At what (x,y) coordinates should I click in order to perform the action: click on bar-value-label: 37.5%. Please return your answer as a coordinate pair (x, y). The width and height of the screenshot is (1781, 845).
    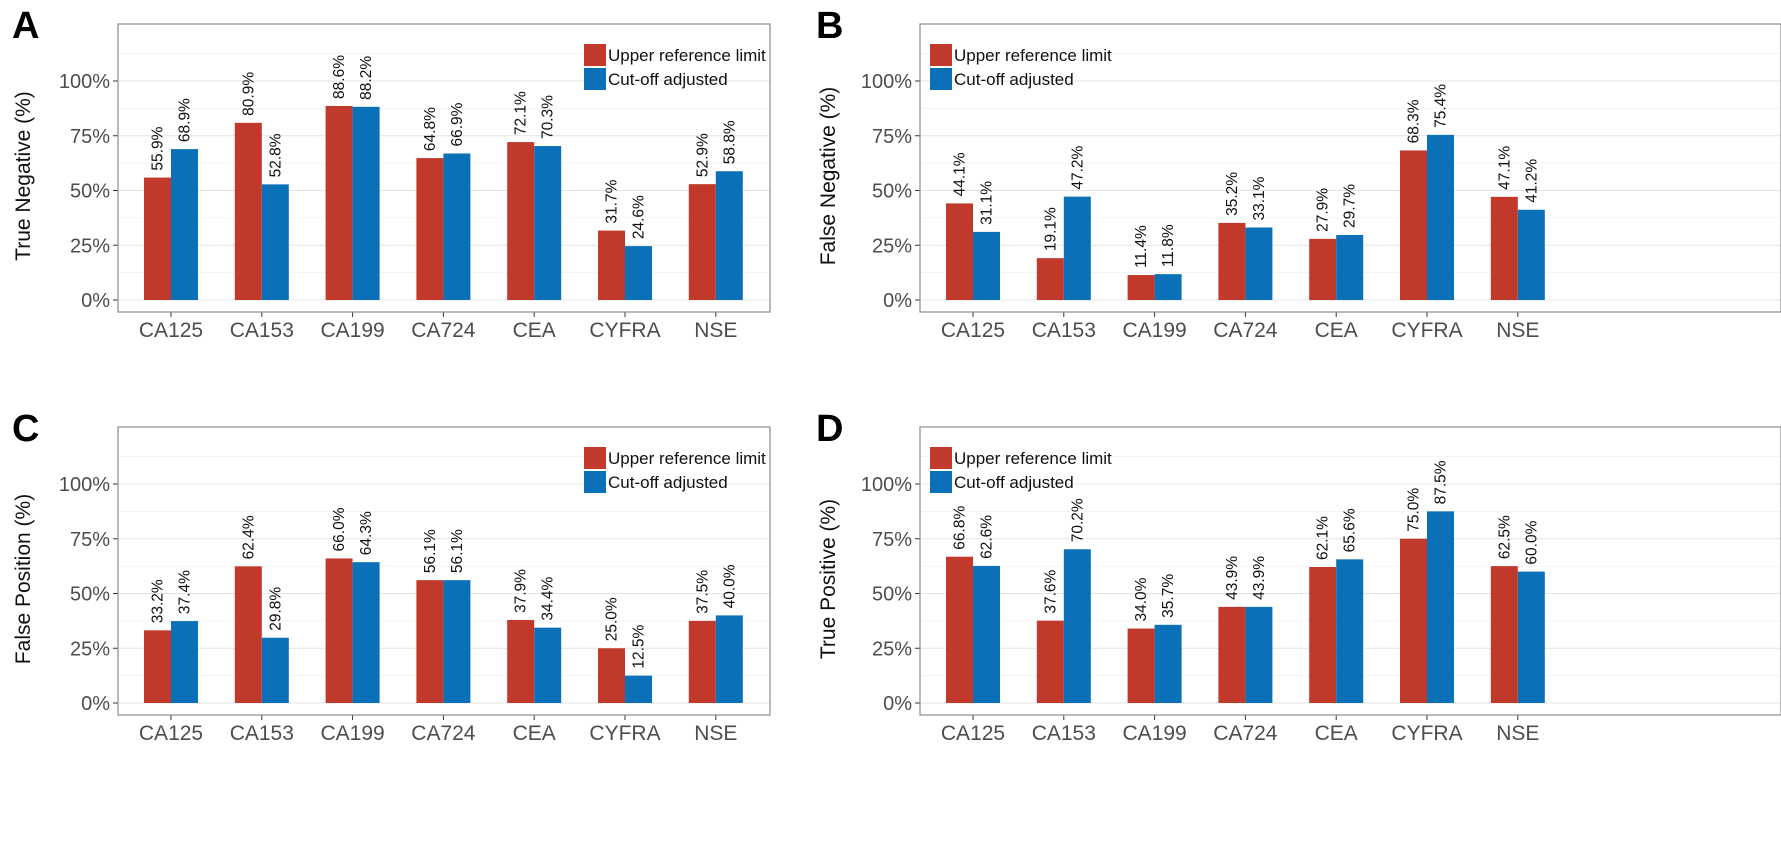
    Looking at the image, I should click on (702, 592).